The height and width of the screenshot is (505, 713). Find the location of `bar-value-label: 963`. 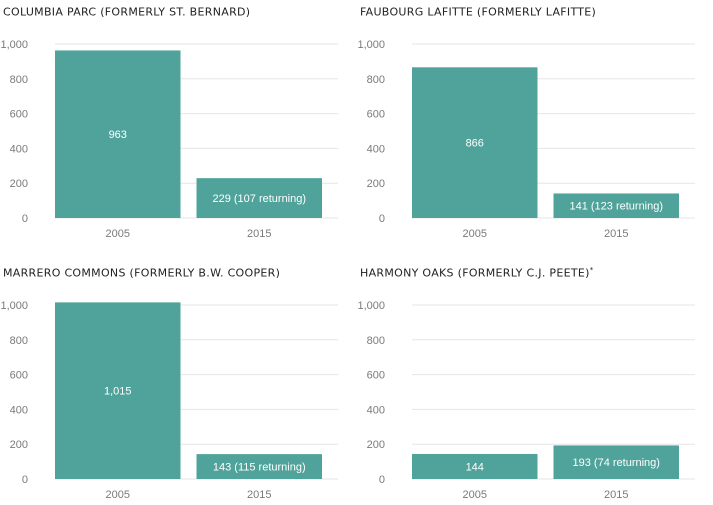

bar-value-label: 963 is located at coordinates (118, 135).